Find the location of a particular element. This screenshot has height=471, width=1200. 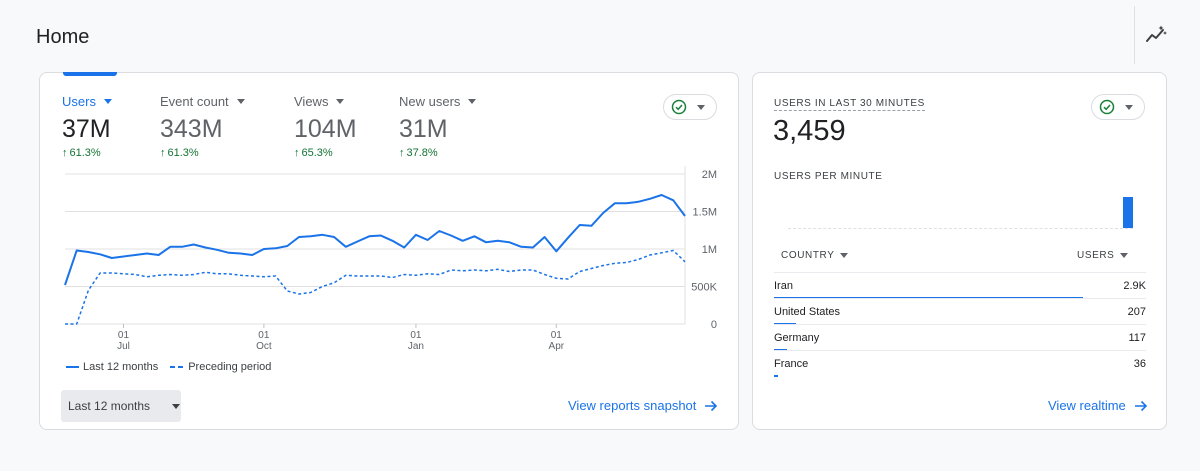

realtime-user-count: 3,459 is located at coordinates (809, 131).